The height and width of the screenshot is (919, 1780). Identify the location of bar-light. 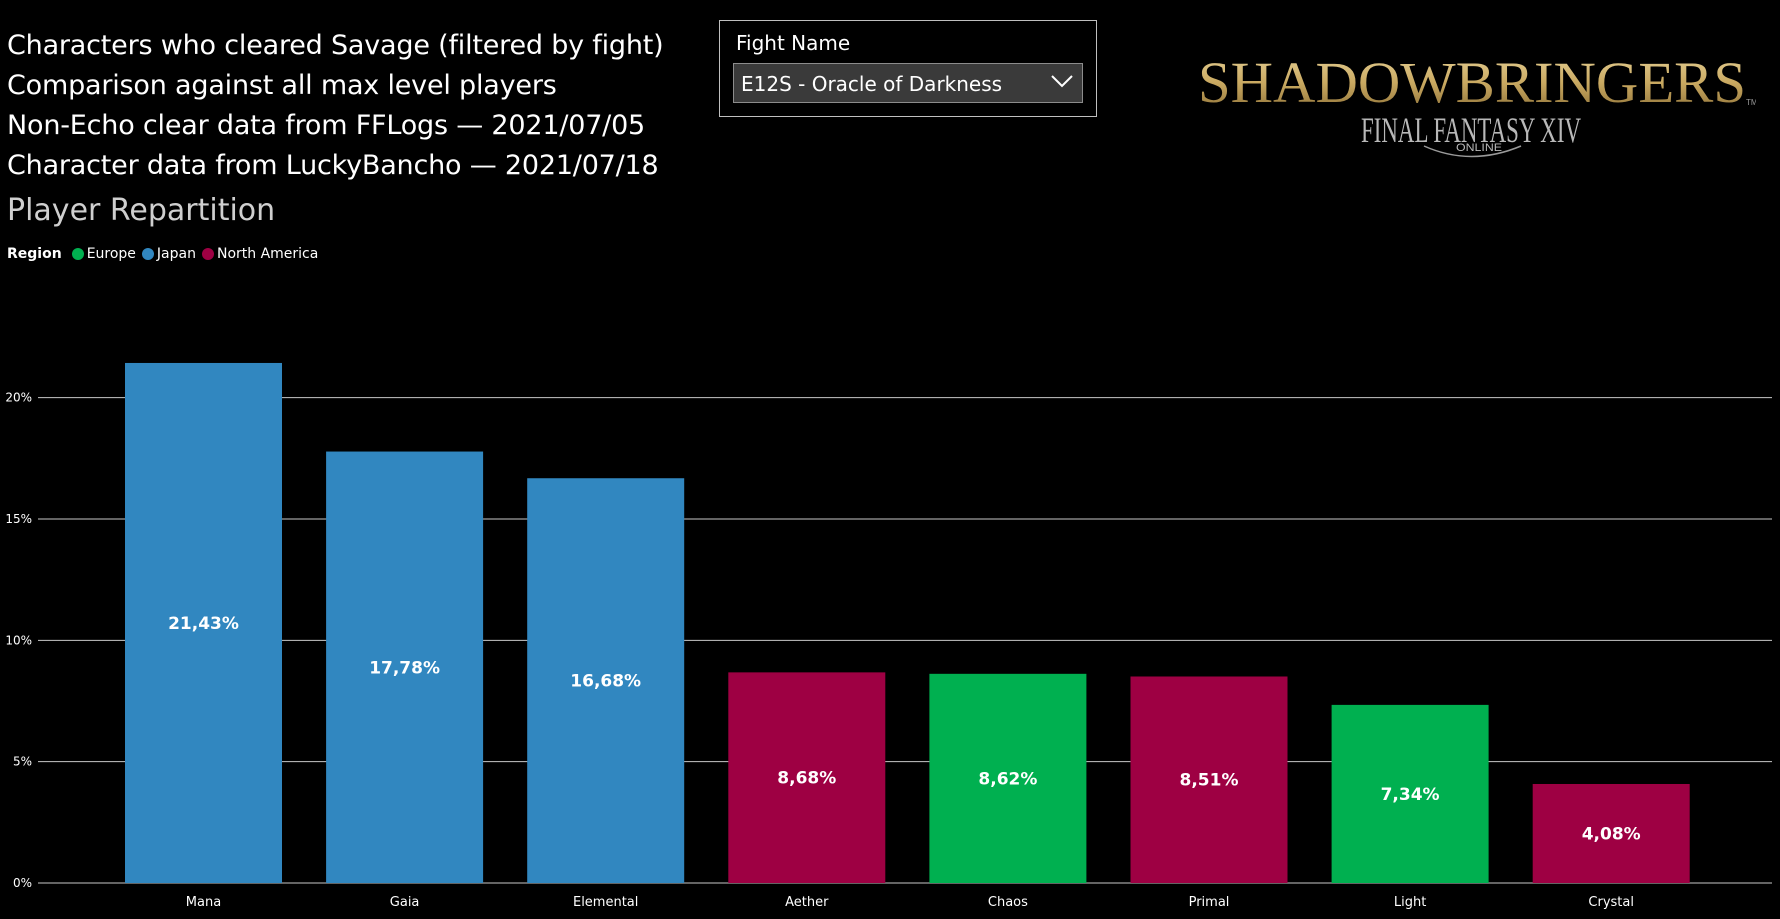
(1410, 793).